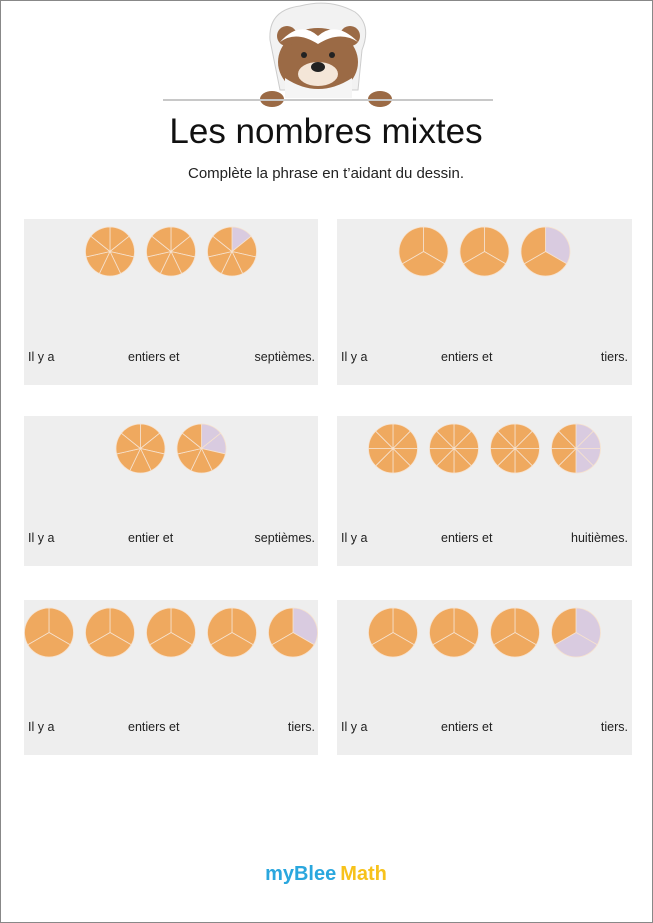 Image resolution: width=653 pixels, height=923 pixels. I want to click on card-background, so click(171, 491).